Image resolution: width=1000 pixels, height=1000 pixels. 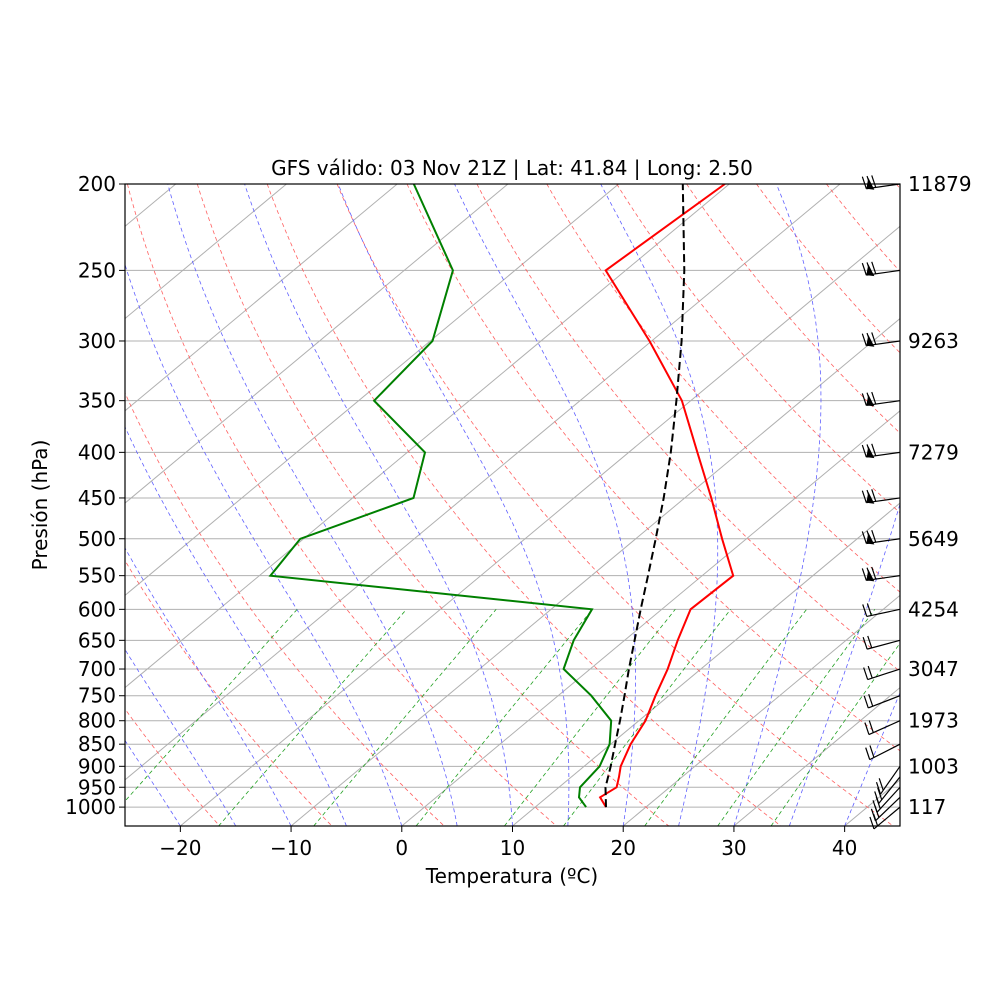 What do you see at coordinates (844, 848) in the screenshot?
I see `x-tick-label: 40` at bounding box center [844, 848].